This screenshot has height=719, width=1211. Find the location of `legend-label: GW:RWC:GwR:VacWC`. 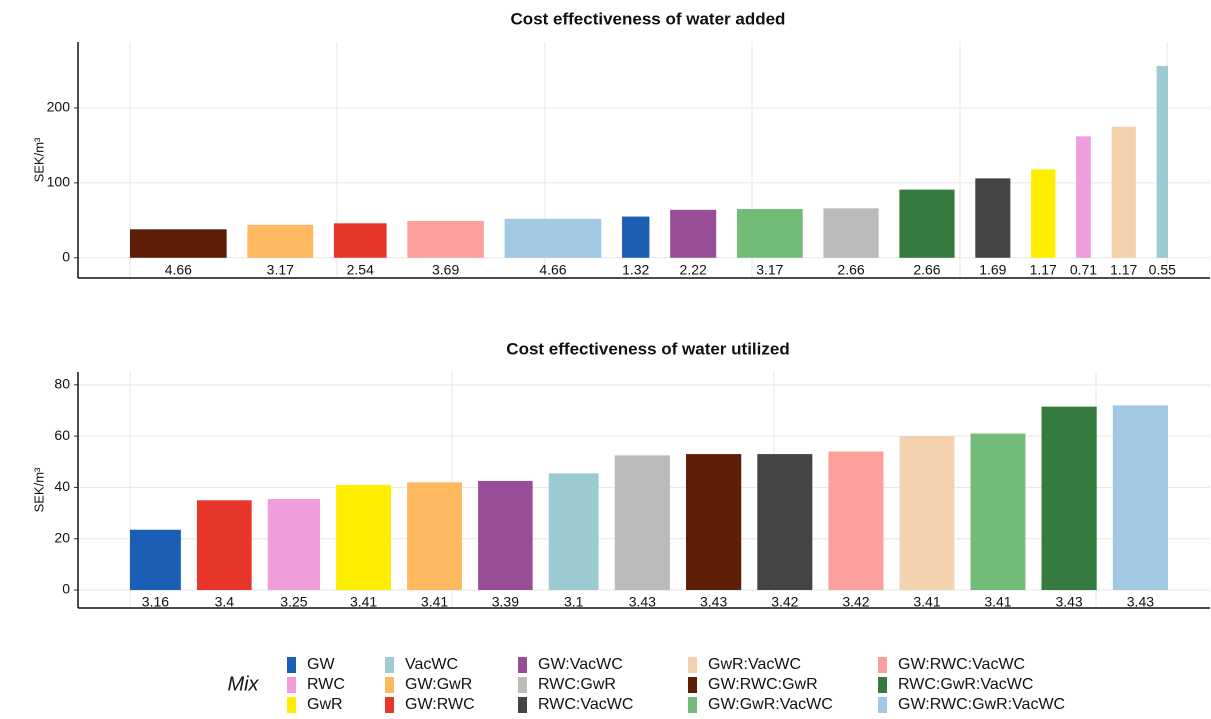

legend-label: GW:RWC:GwR:VacWC is located at coordinates (981, 704).